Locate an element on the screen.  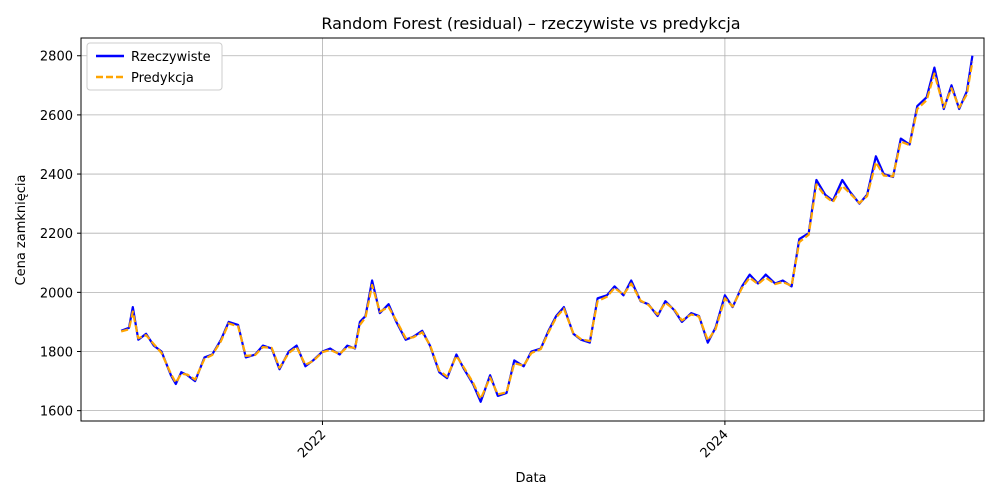
x-axis-title: Data is located at coordinates (530, 478).